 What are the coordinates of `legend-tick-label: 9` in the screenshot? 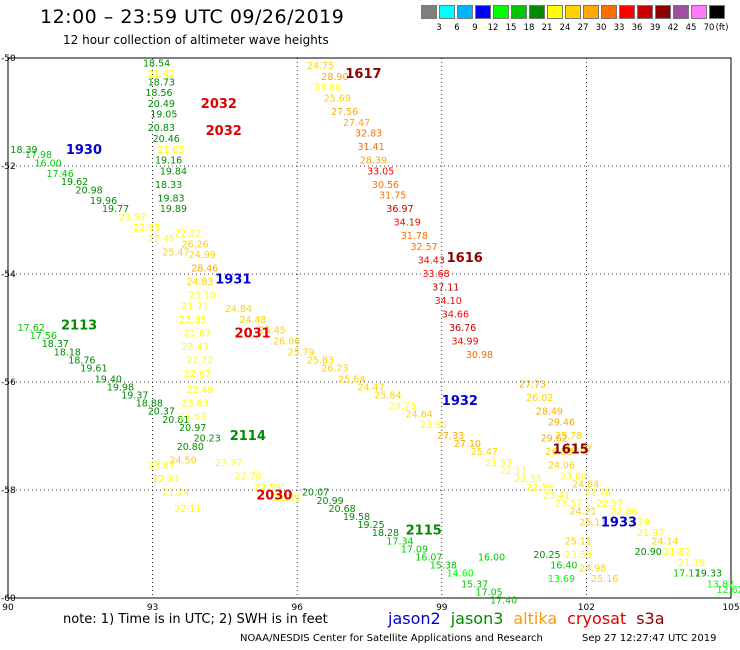 It's located at (475, 28).